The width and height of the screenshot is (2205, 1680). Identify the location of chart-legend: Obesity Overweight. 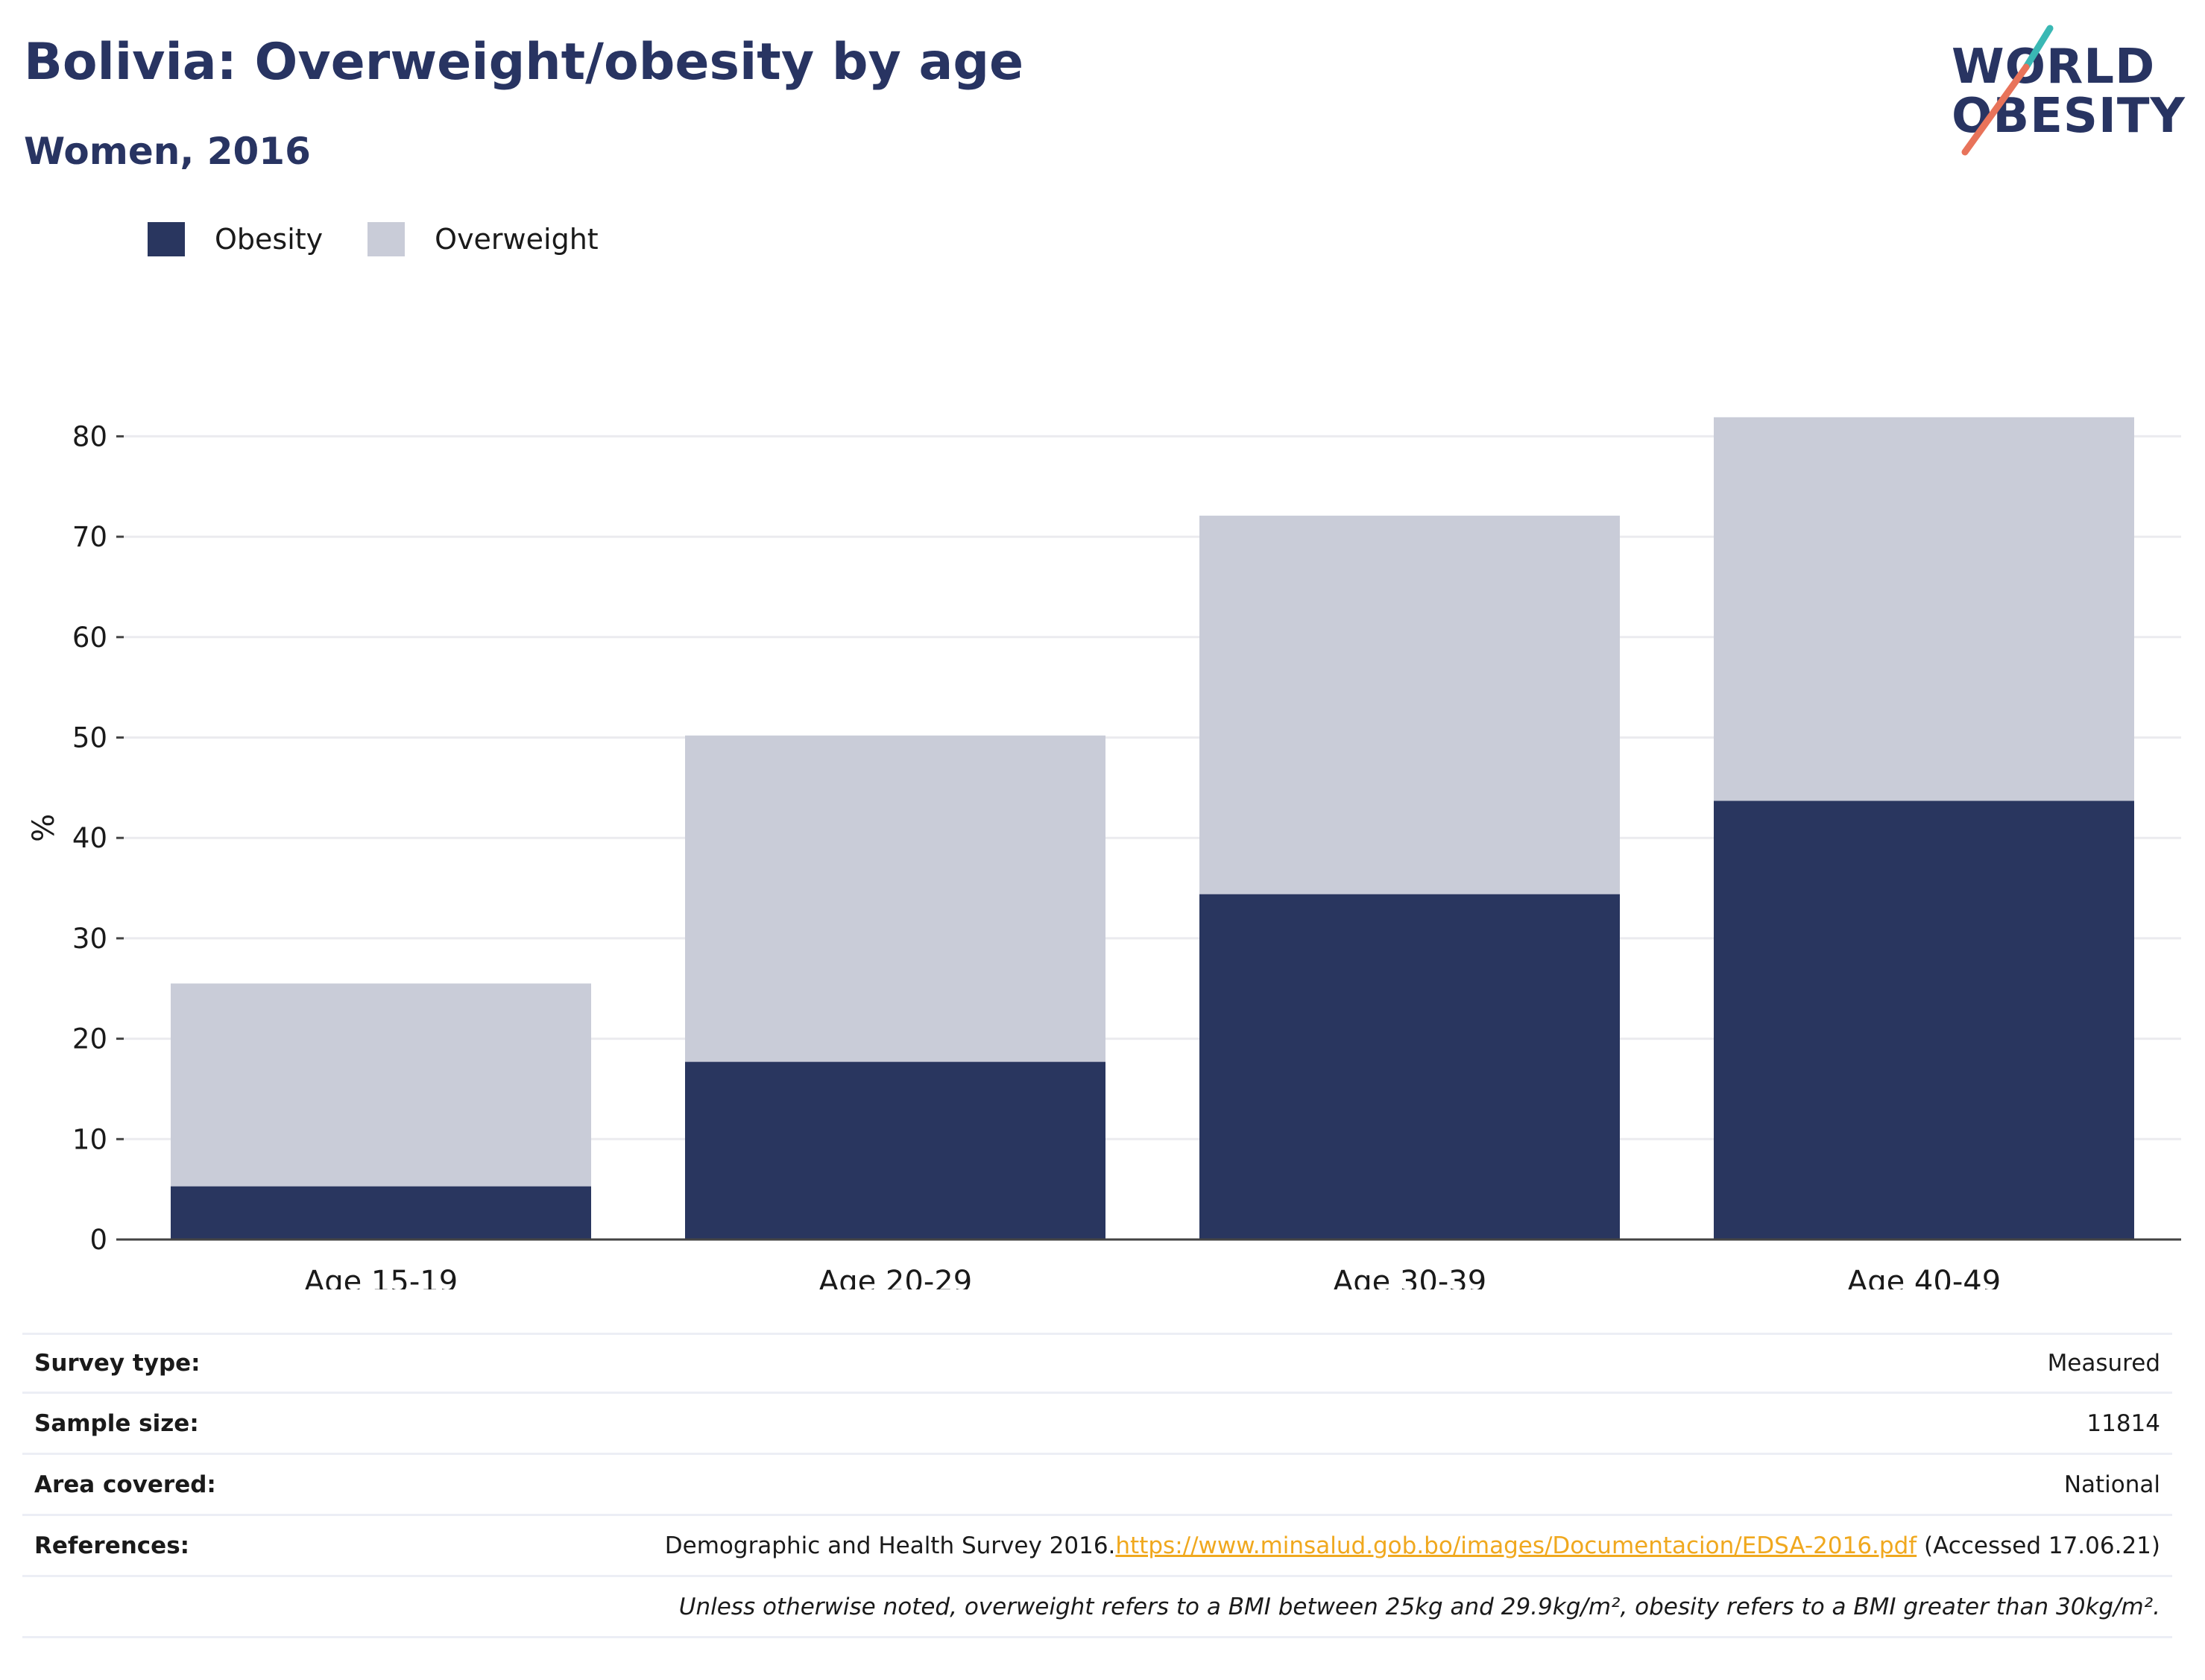
(395, 239).